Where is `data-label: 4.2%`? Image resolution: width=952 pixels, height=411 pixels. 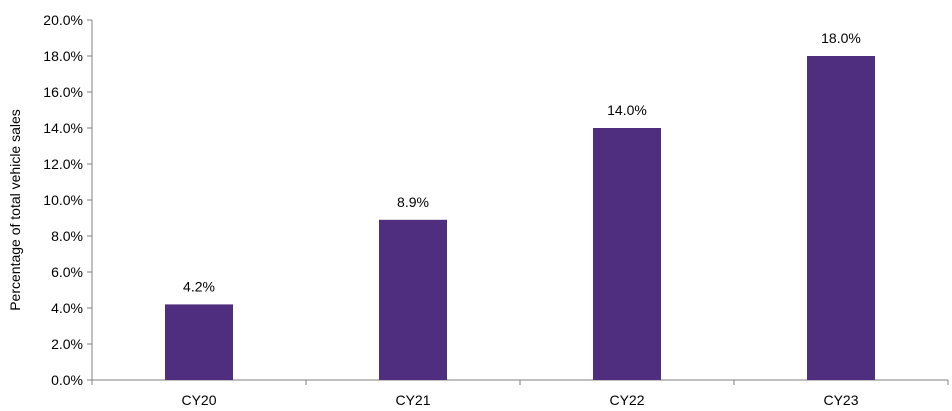 data-label: 4.2% is located at coordinates (199, 286).